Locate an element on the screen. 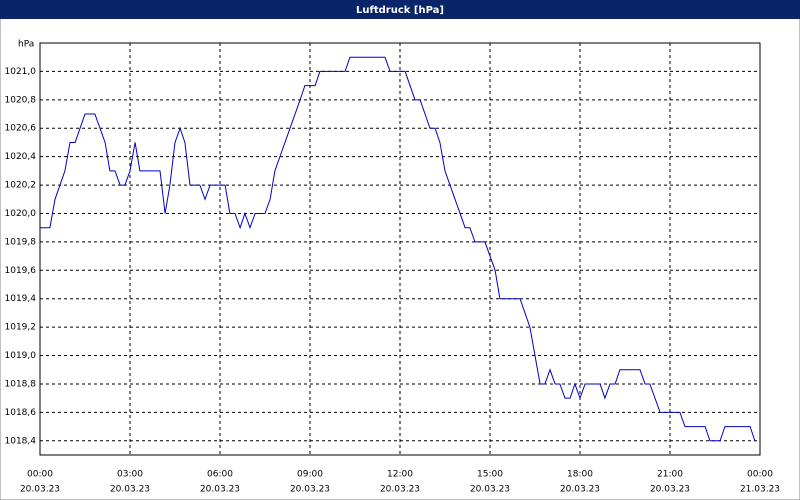  y-tick-label: 1019,6 is located at coordinates (21, 271).